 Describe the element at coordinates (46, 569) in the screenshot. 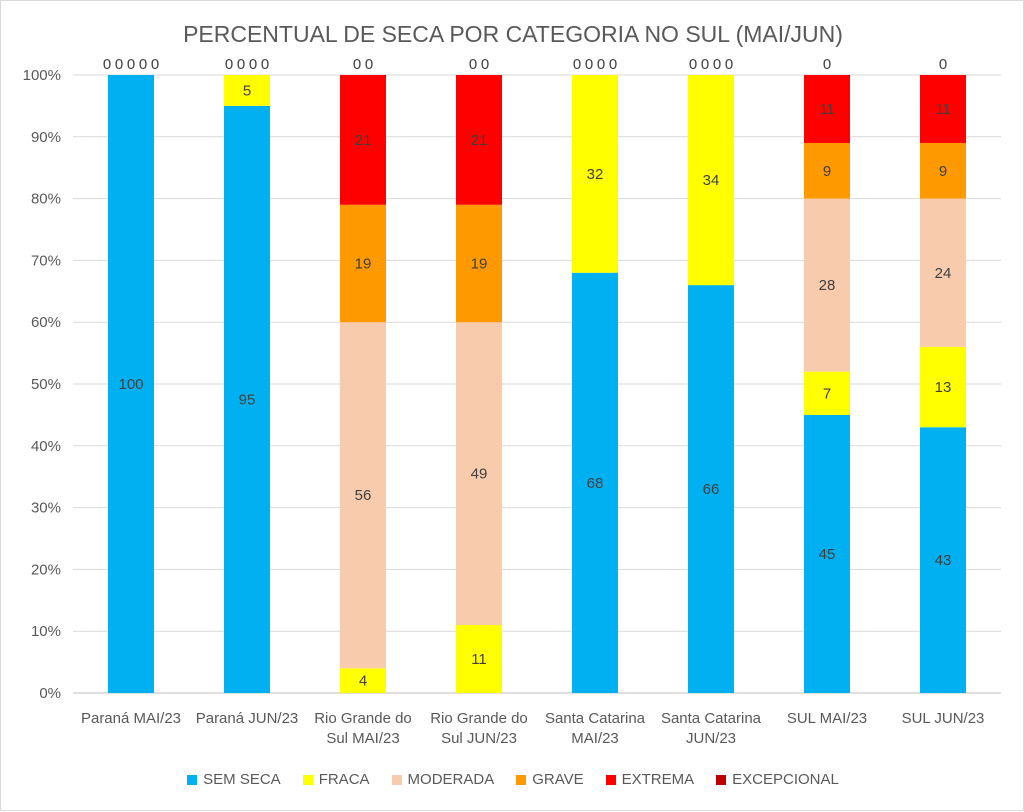

I see `y-tick-label: 20%` at that location.